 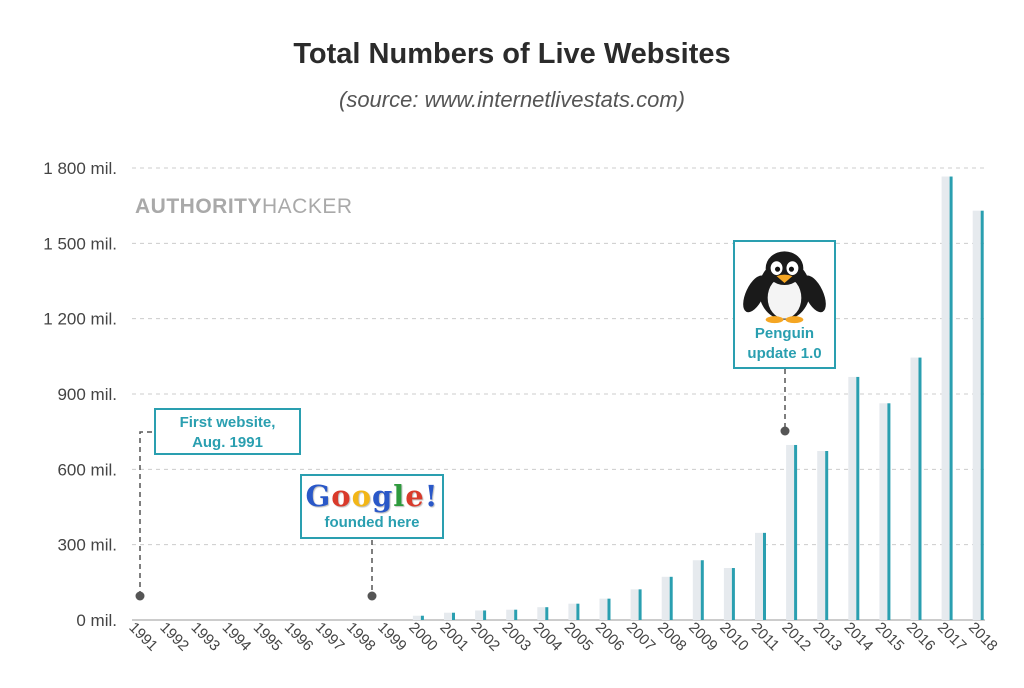 What do you see at coordinates (198, 206) in the screenshot?
I see `brand-strong-text: AUTHORITY` at bounding box center [198, 206].